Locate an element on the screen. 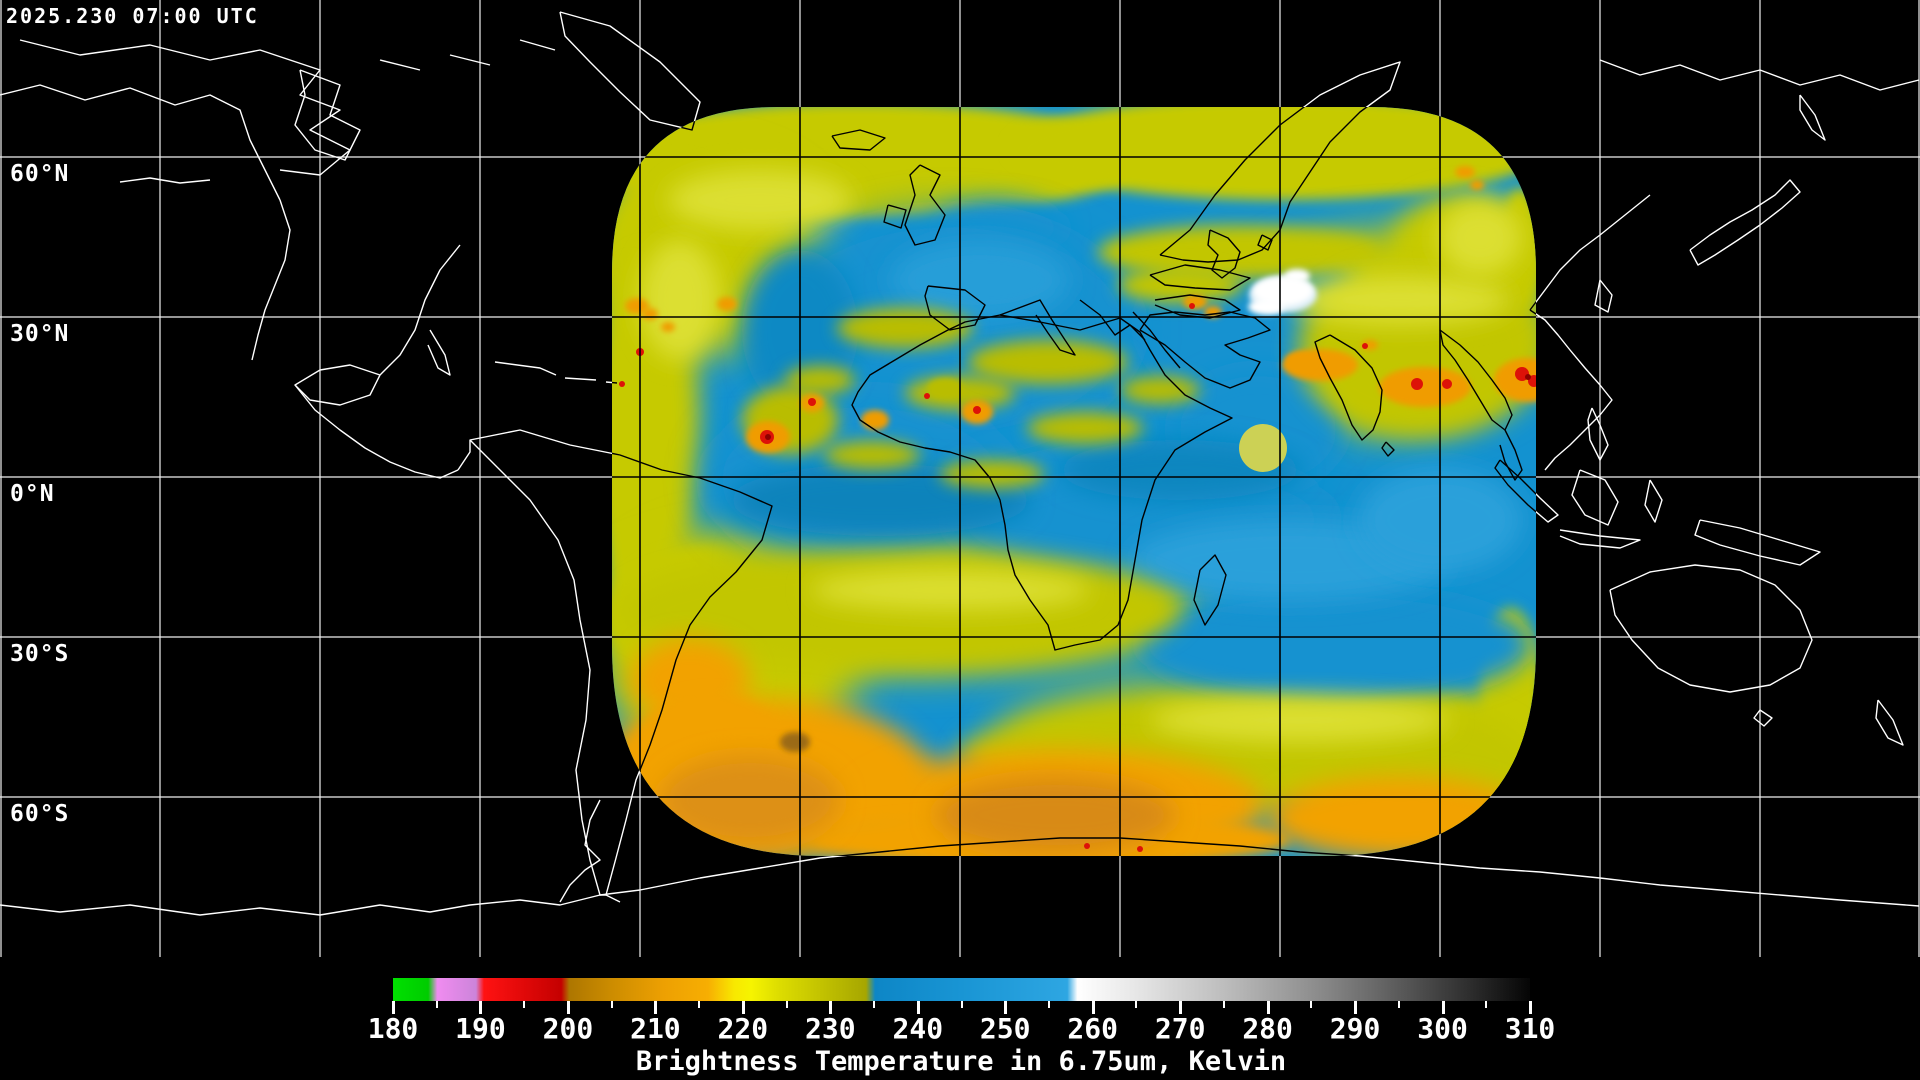 Image resolution: width=1920 pixels, height=1080 pixels. lat-label-60n: 60°N is located at coordinates (40, 174).